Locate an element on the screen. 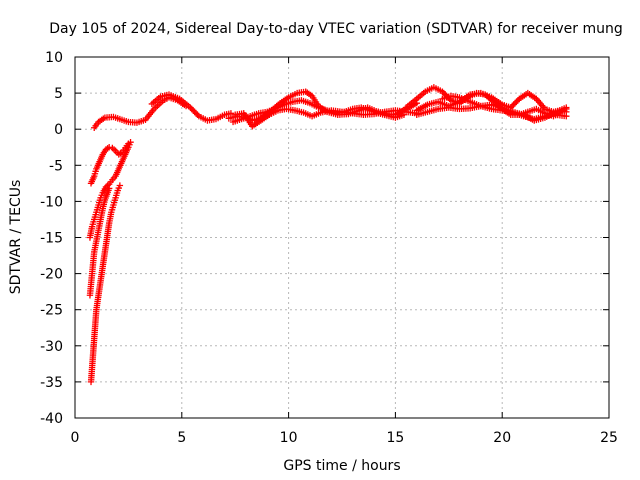 Image resolution: width=640 pixels, height=480 pixels. series-late-d is located at coordinates (504, 107).